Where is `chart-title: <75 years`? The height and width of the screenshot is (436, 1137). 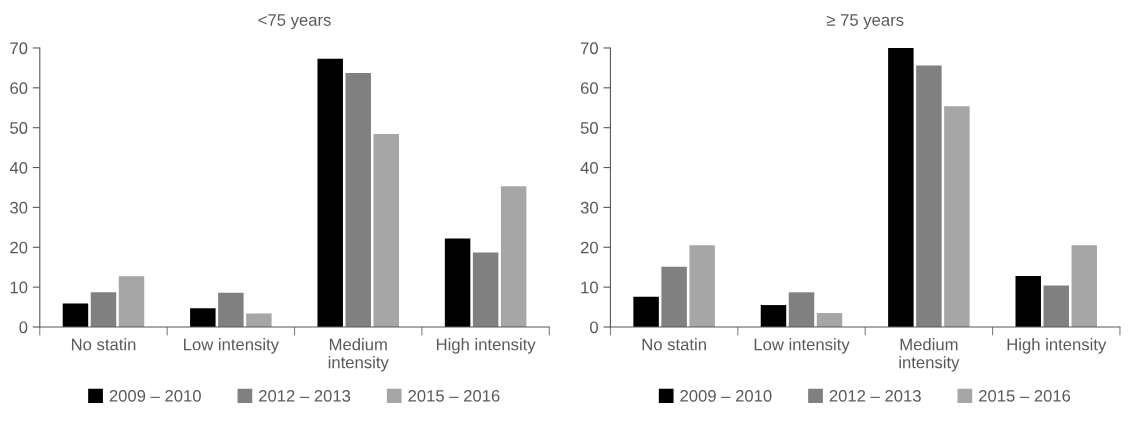
chart-title: <75 years is located at coordinates (294, 22).